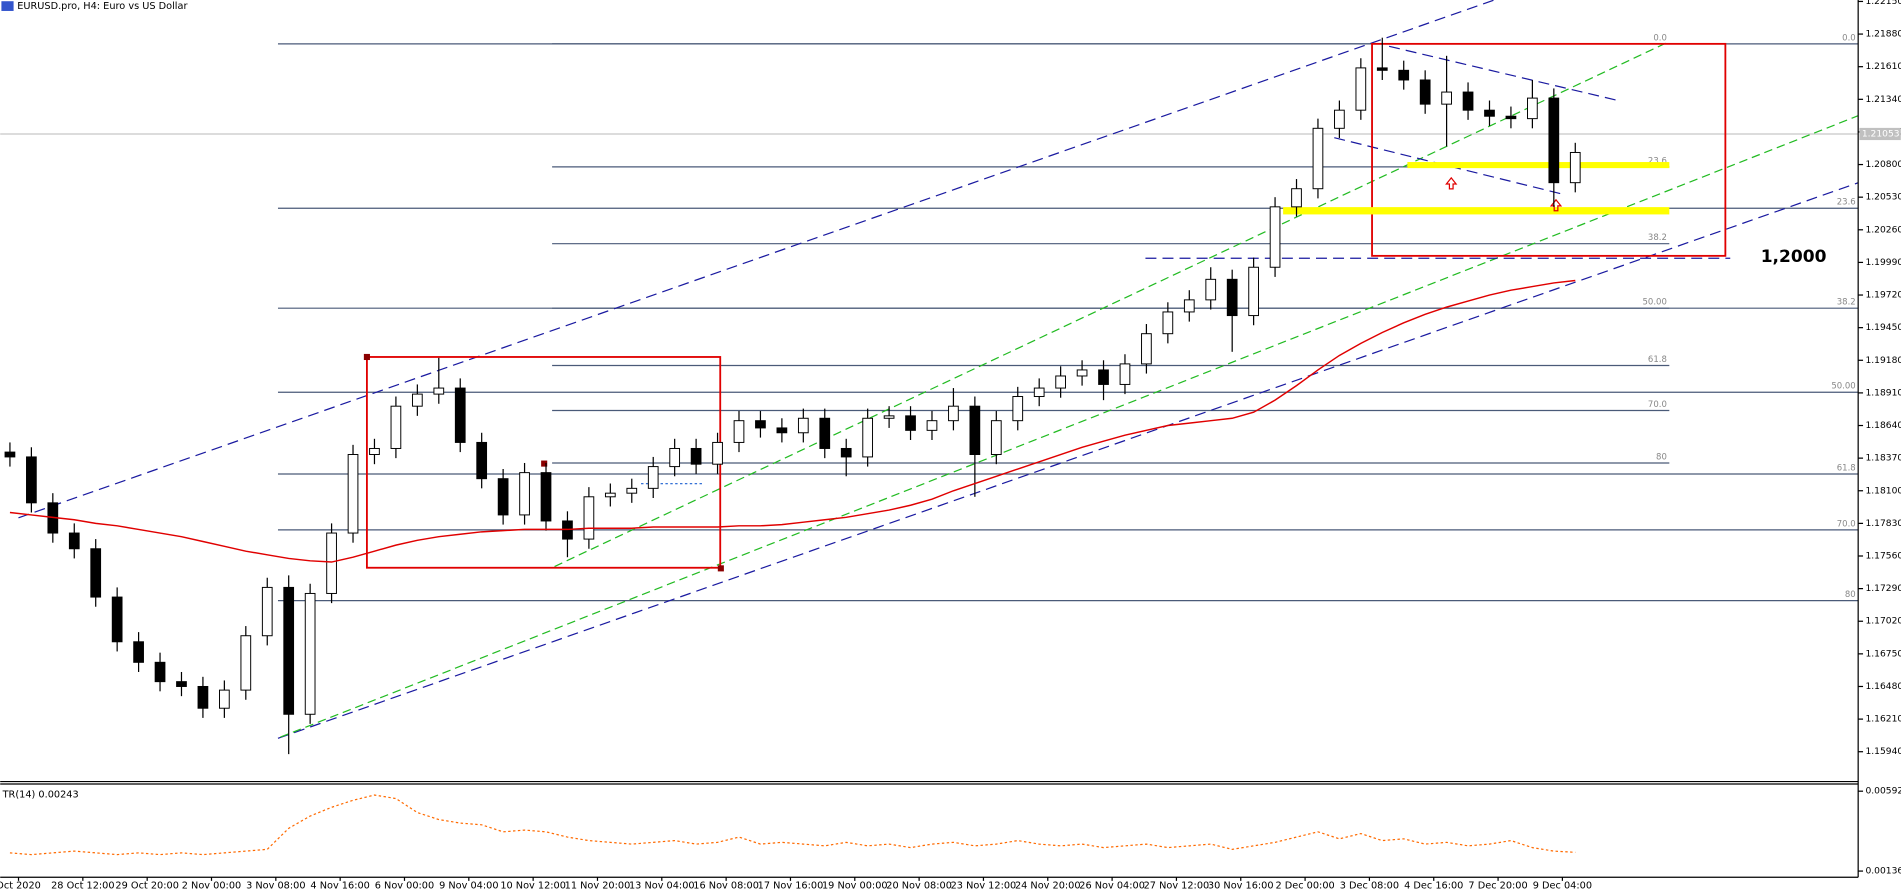 The image size is (1901, 890). Describe the element at coordinates (82, 885) in the screenshot. I see `x-tick-label: 28 Oct 12:00` at that location.